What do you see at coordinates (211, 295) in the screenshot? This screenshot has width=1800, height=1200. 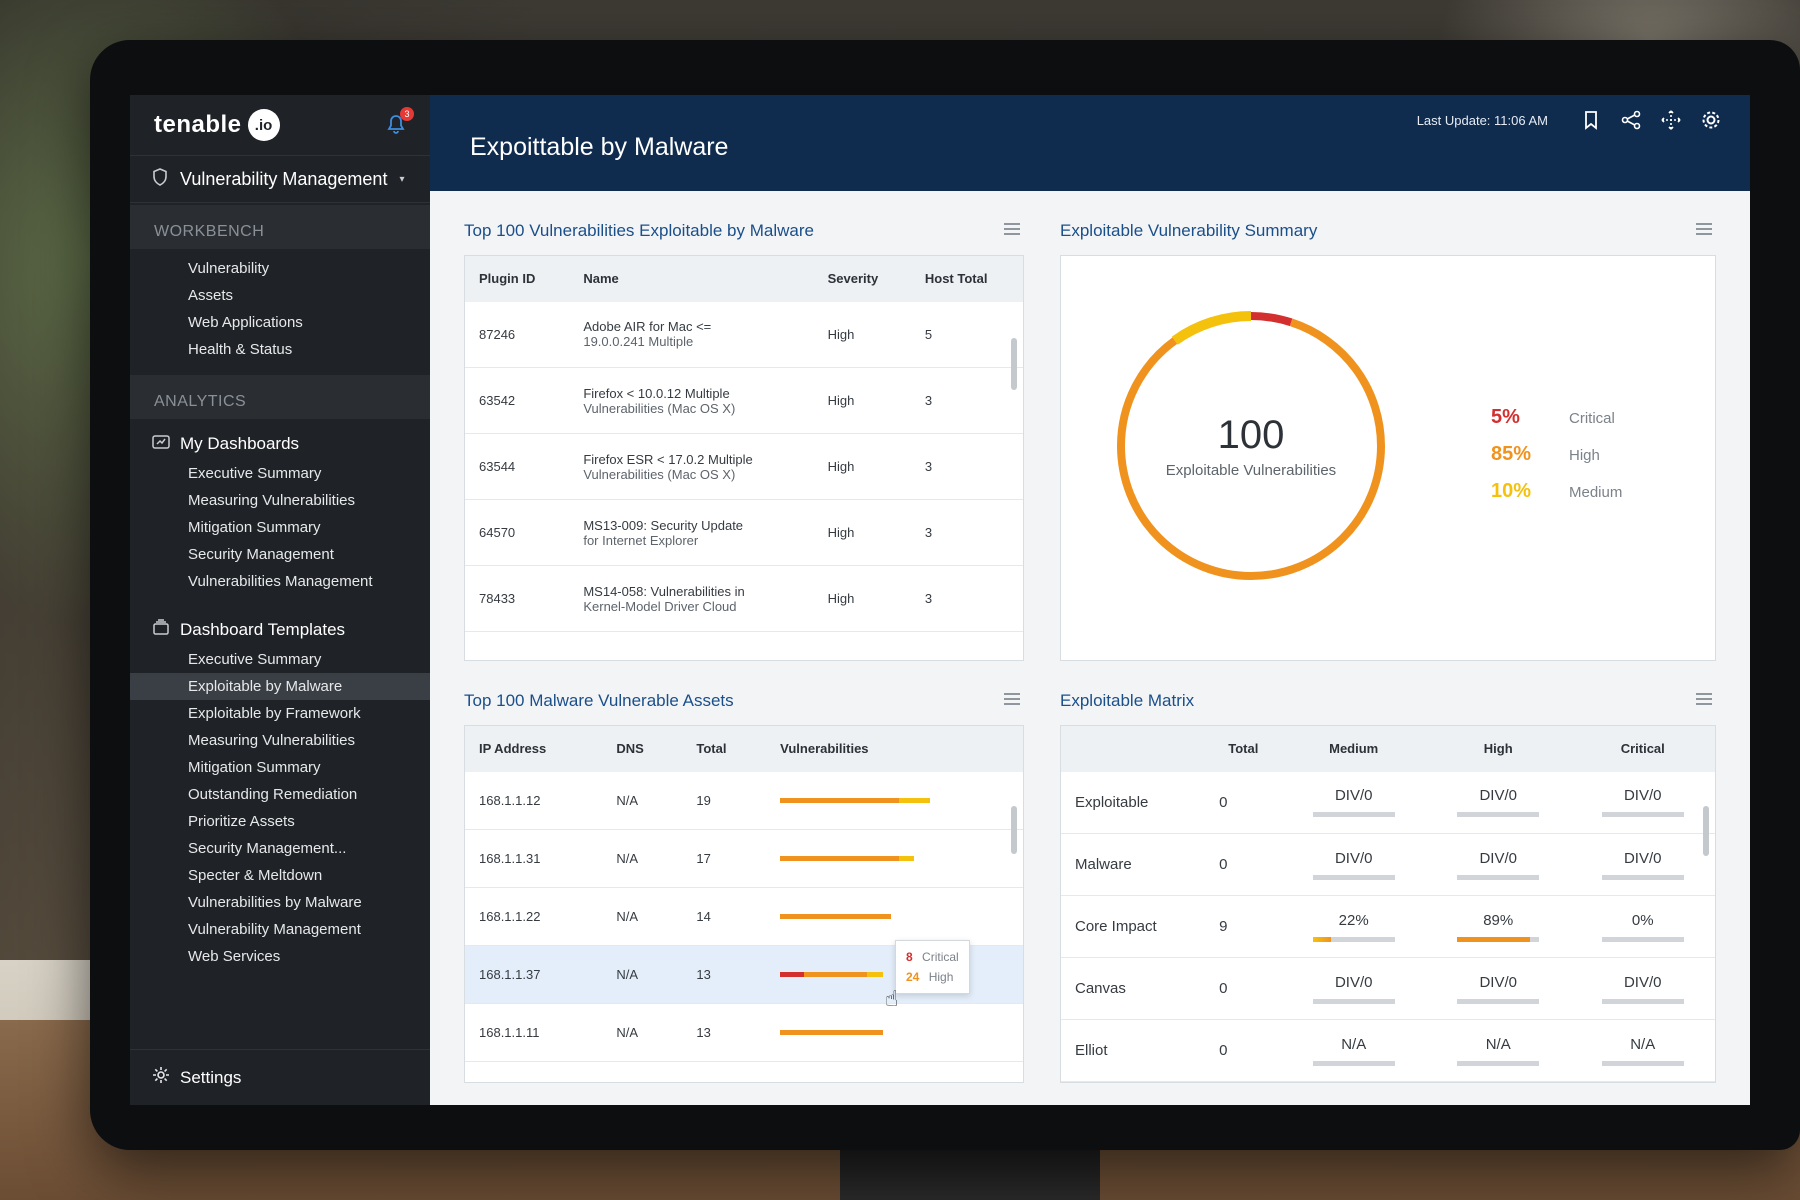 I see `sidebar-item-assets: Assets` at bounding box center [211, 295].